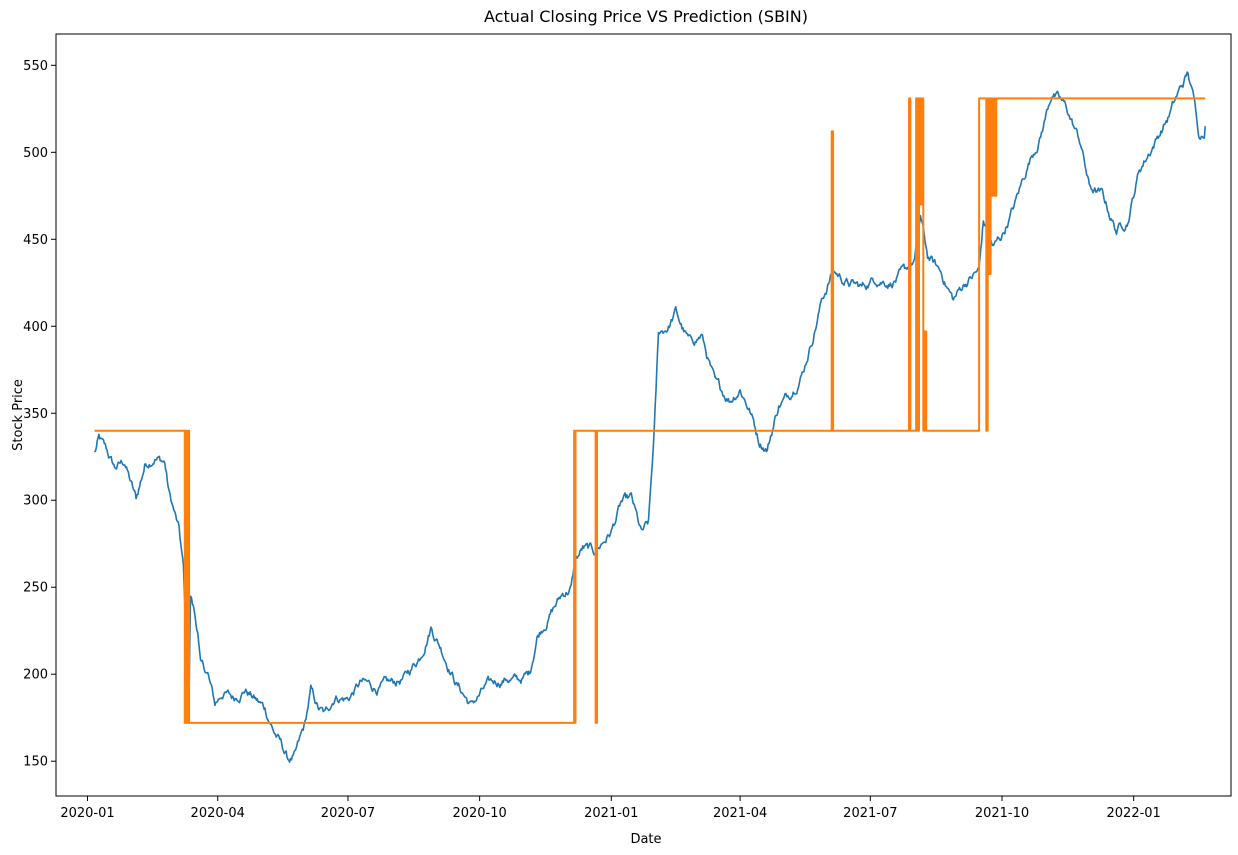 The image size is (1238, 855). What do you see at coordinates (1134, 813) in the screenshot?
I see `x-tick-label: 2022-01` at bounding box center [1134, 813].